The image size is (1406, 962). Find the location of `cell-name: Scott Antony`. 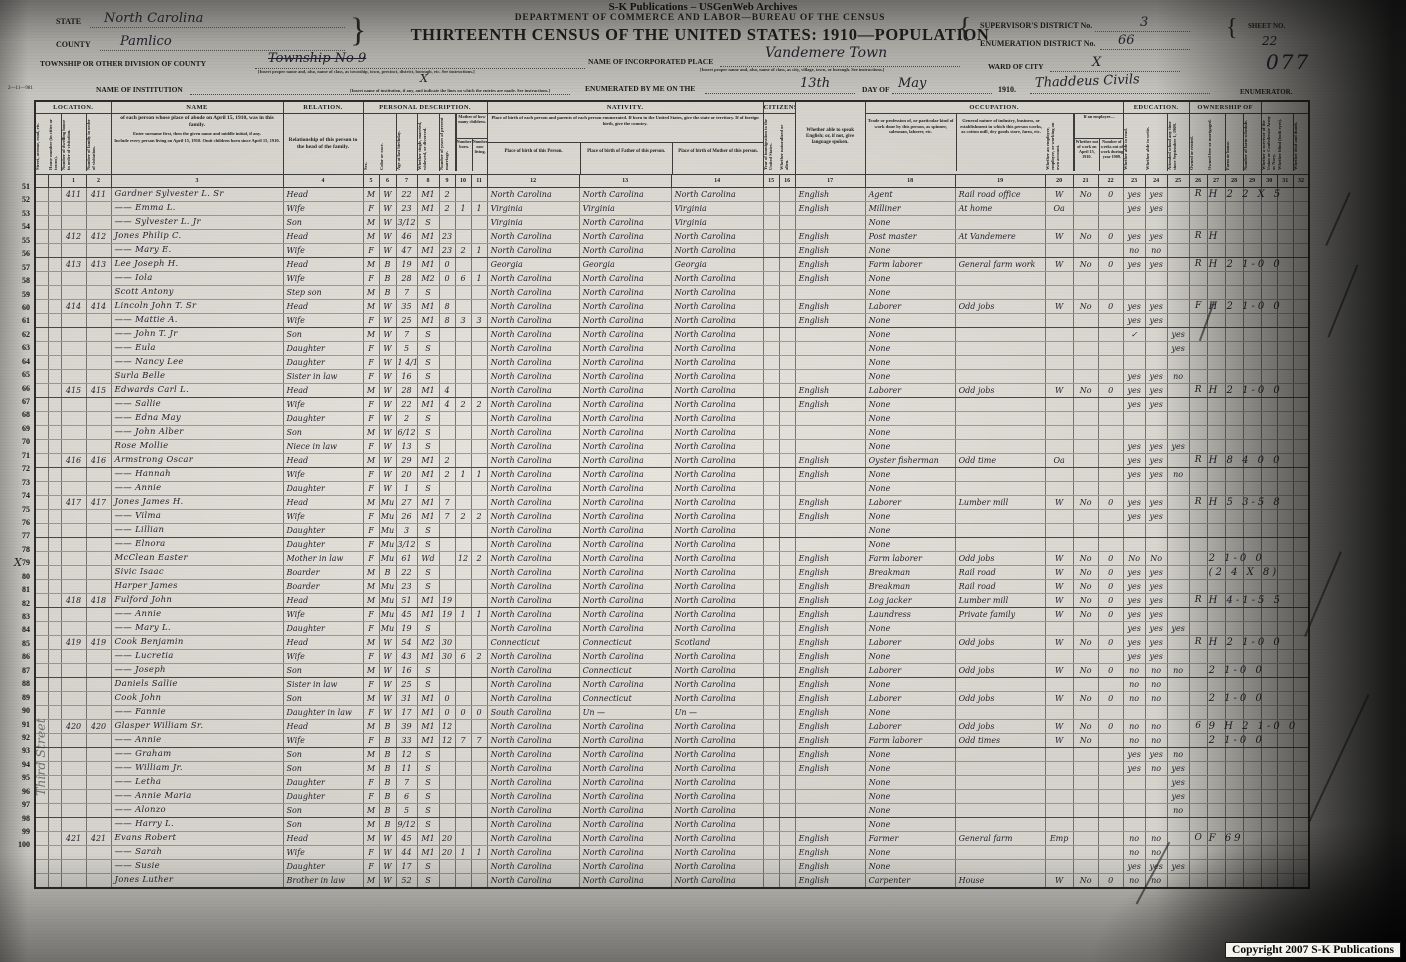

cell-name: Scott Antony is located at coordinates (196, 292).